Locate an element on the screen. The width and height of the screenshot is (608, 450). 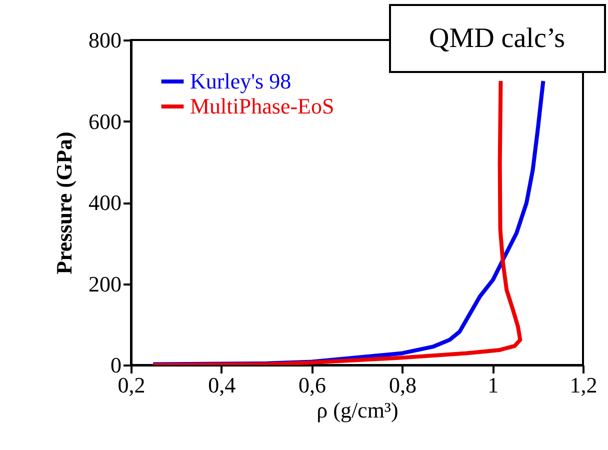
legend-label: Kurley's 98 is located at coordinates (241, 81).